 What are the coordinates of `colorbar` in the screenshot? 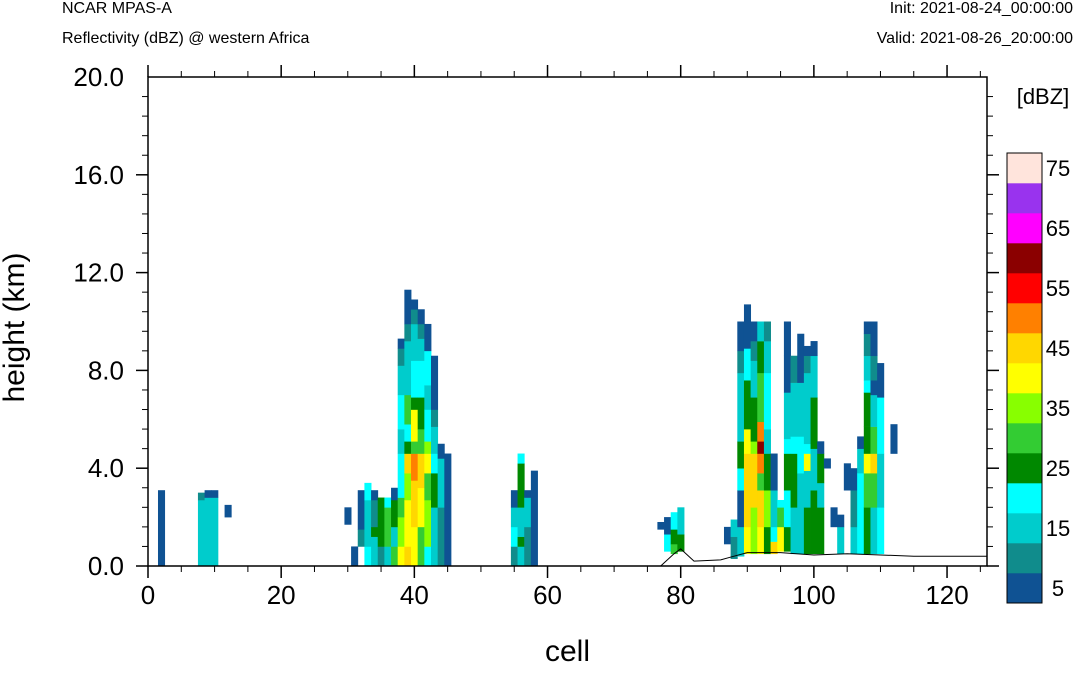 It's located at (1024, 378).